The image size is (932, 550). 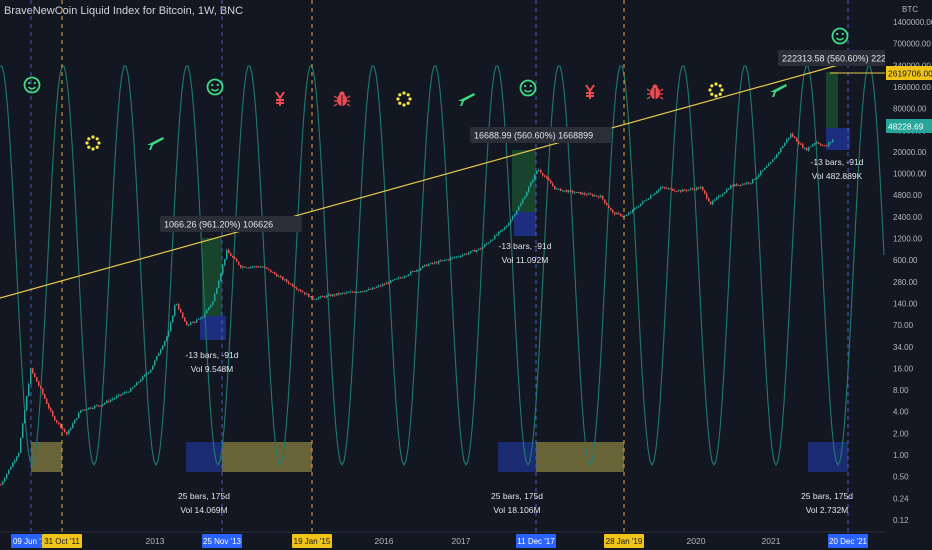 I want to click on y-tick-label: 280.00, so click(x=905, y=282).